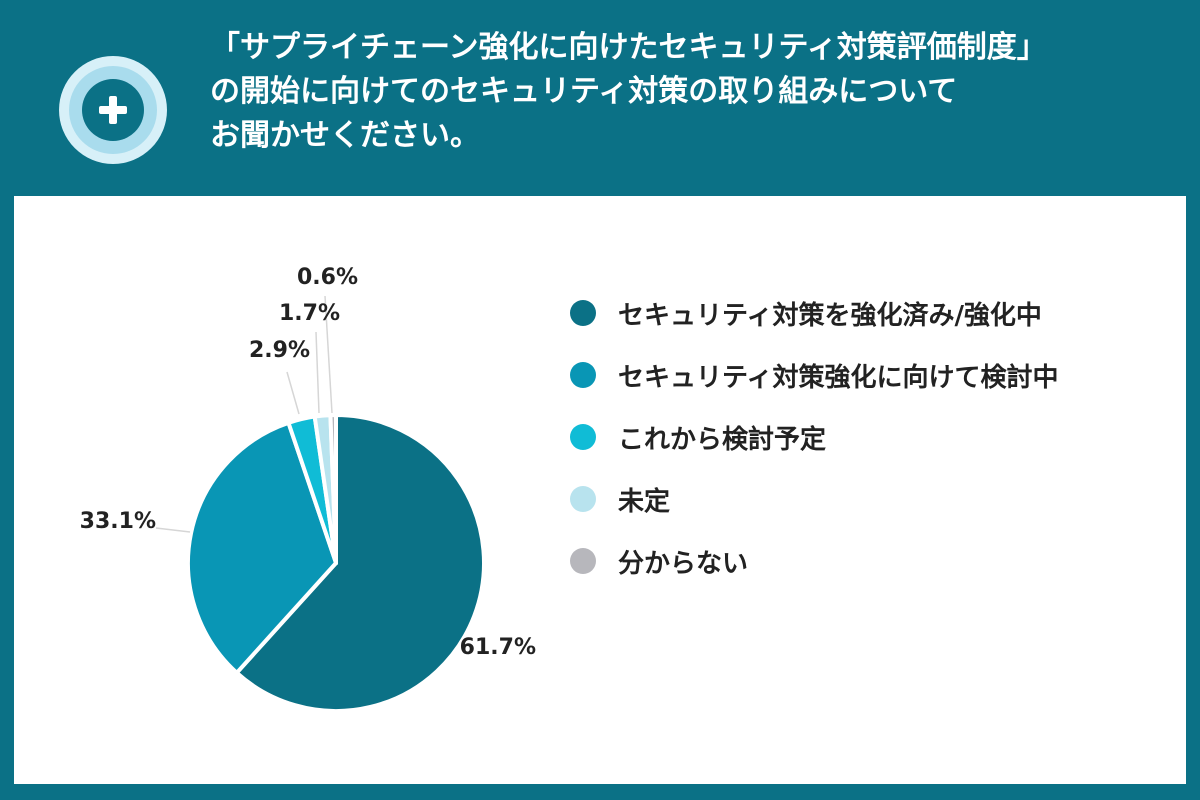 Image resolution: width=1200 pixels, height=800 pixels. Describe the element at coordinates (830, 315) in the screenshot. I see `legend-label: セキュリティ対策を強化済み/強化中` at that location.